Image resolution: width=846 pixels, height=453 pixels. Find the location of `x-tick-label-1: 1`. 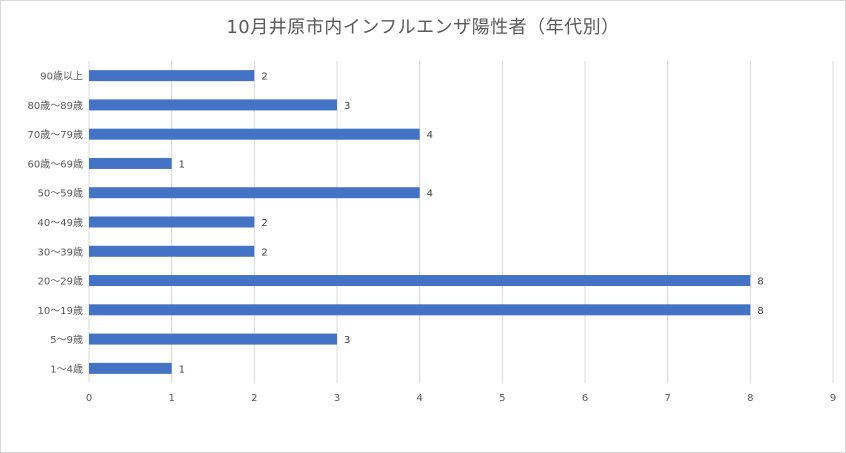

x-tick-label-1: 1 is located at coordinates (171, 398).